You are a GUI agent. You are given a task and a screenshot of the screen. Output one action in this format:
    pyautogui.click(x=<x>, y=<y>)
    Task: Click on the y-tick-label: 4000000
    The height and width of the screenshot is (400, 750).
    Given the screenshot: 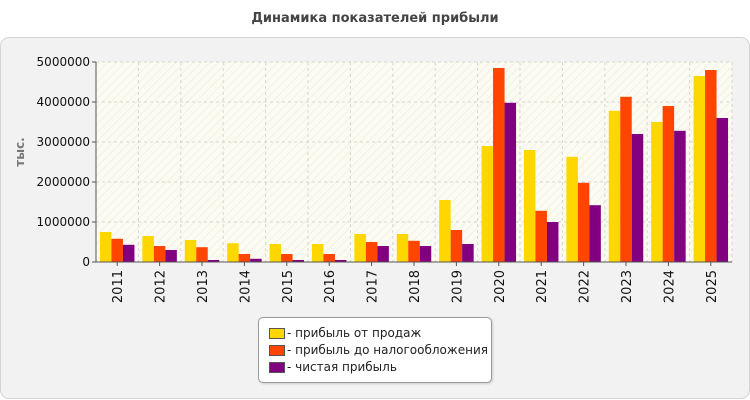 What is the action you would take?
    pyautogui.click(x=63, y=102)
    